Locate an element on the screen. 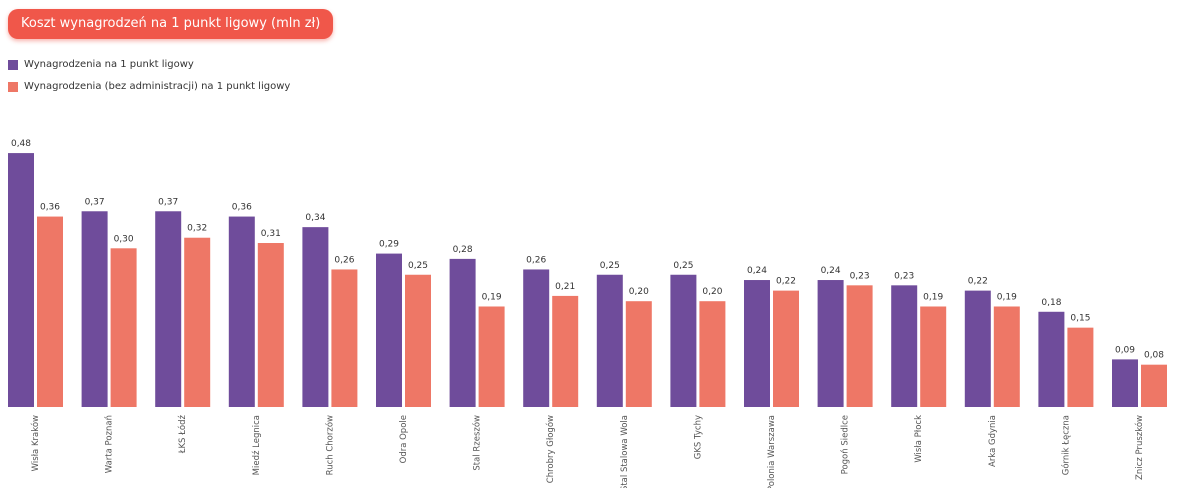  category-label: Stal Stalowa Wola is located at coordinates (625, 451).